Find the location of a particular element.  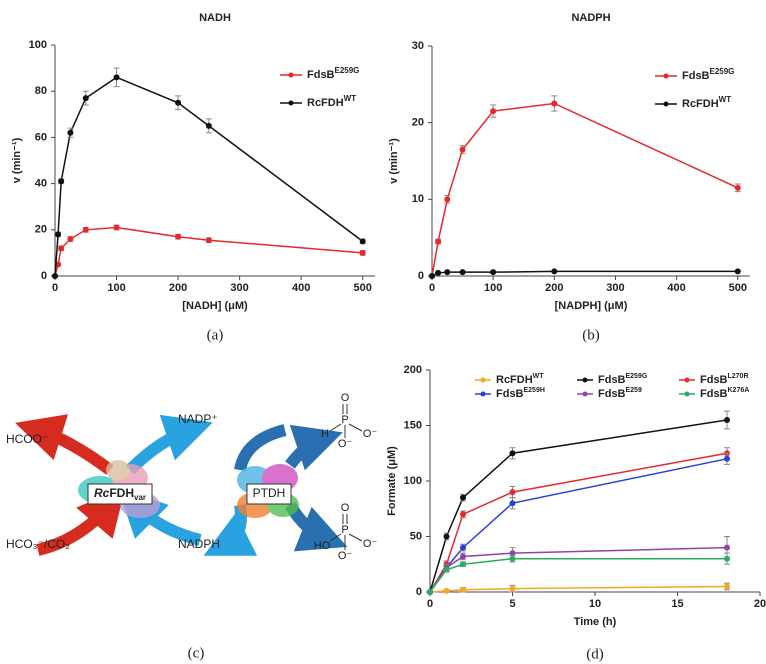

y-tick-label: 40 is located at coordinates (41, 184).